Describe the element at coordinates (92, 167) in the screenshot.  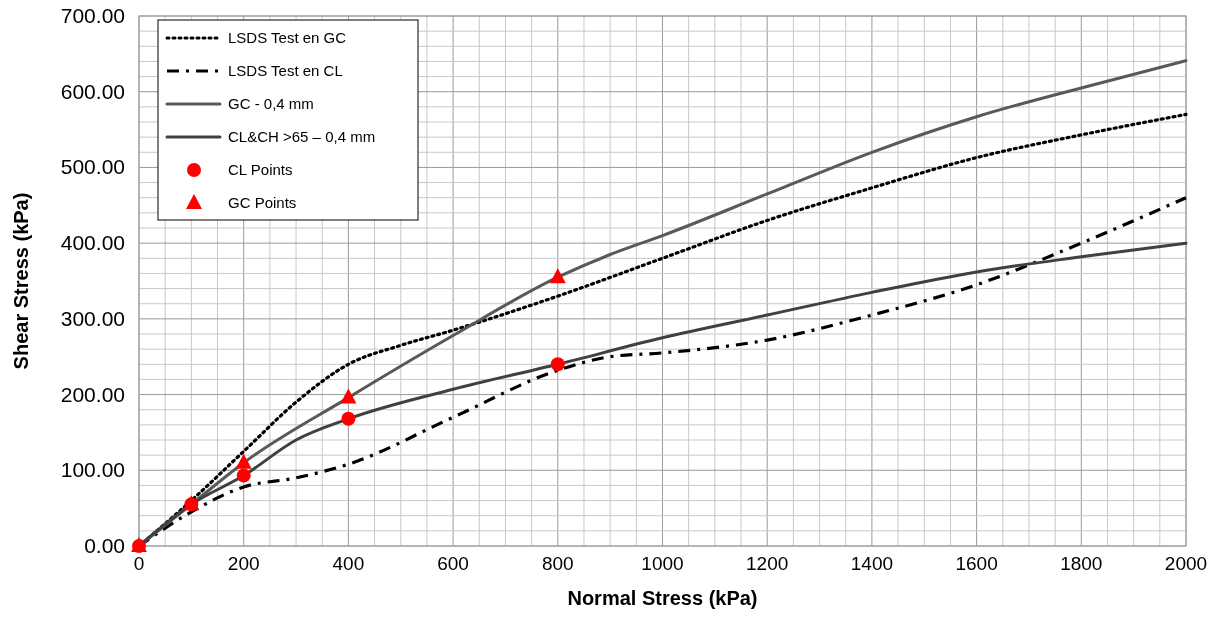
I see `y-tick-label: 500.00` at that location.